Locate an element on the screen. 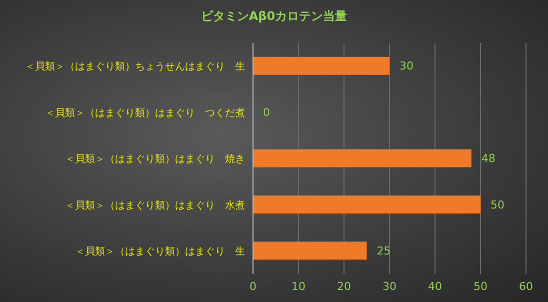 The width and height of the screenshot is (548, 302). x-tick-label: 20 is located at coordinates (344, 286).